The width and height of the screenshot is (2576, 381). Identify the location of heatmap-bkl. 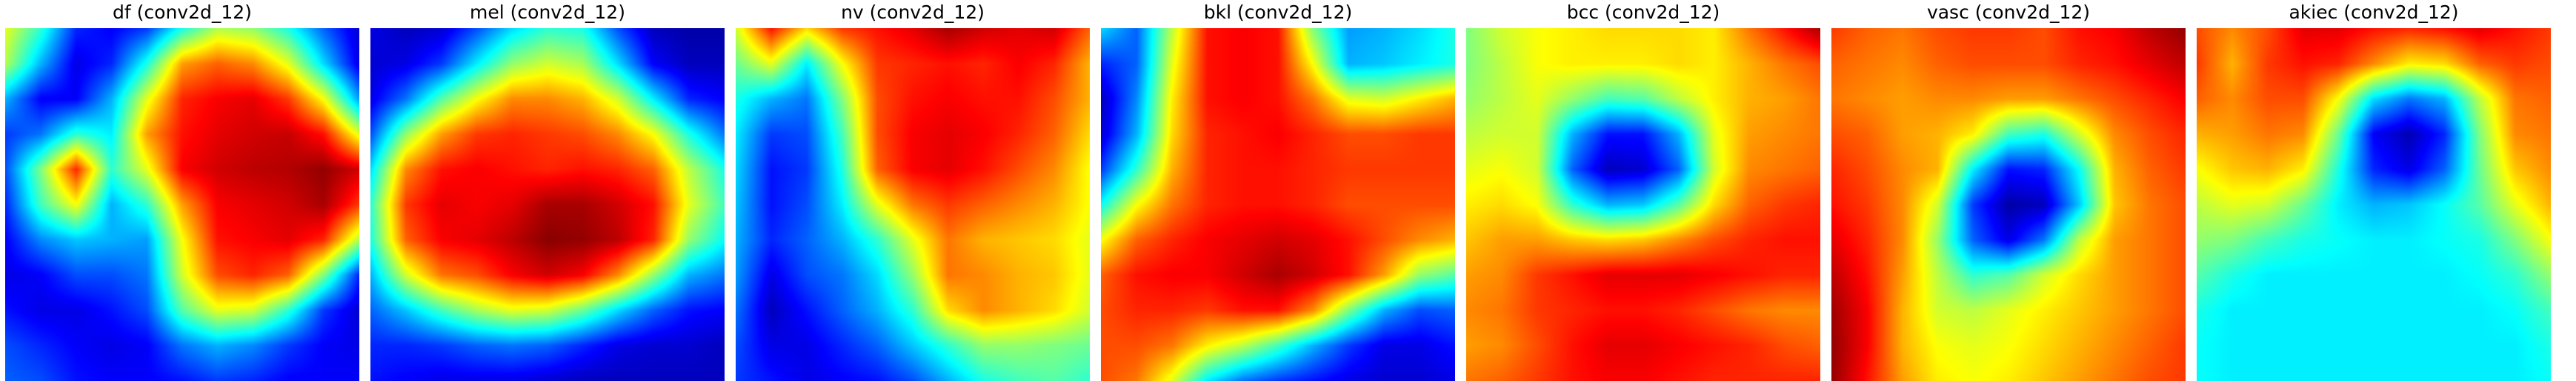
(1278, 204).